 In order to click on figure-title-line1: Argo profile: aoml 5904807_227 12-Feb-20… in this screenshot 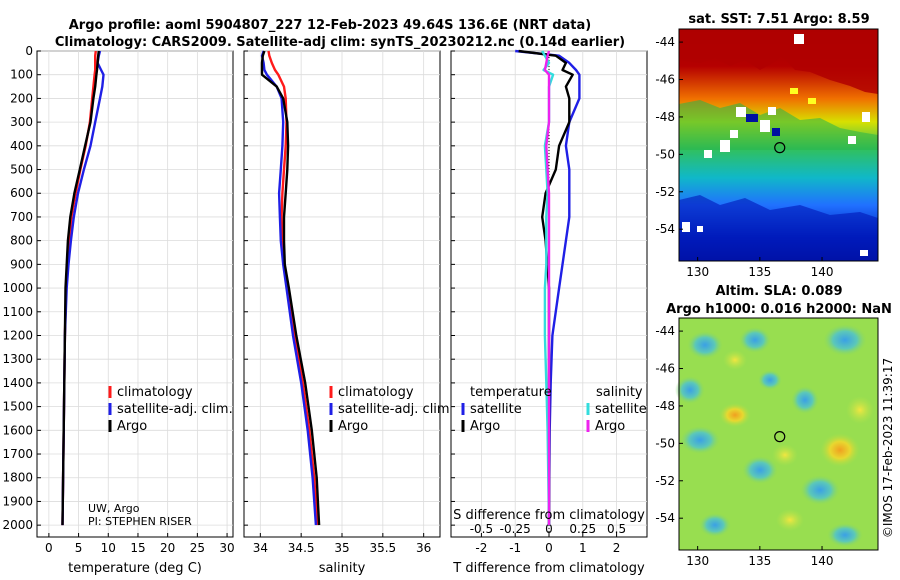, I will do `click(330, 25)`.